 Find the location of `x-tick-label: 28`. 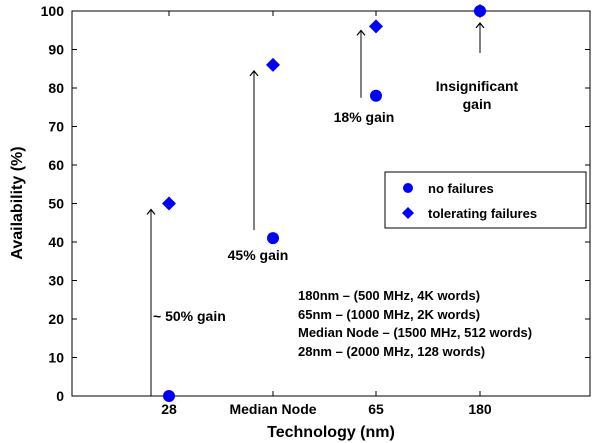

x-tick-label: 28 is located at coordinates (169, 409).